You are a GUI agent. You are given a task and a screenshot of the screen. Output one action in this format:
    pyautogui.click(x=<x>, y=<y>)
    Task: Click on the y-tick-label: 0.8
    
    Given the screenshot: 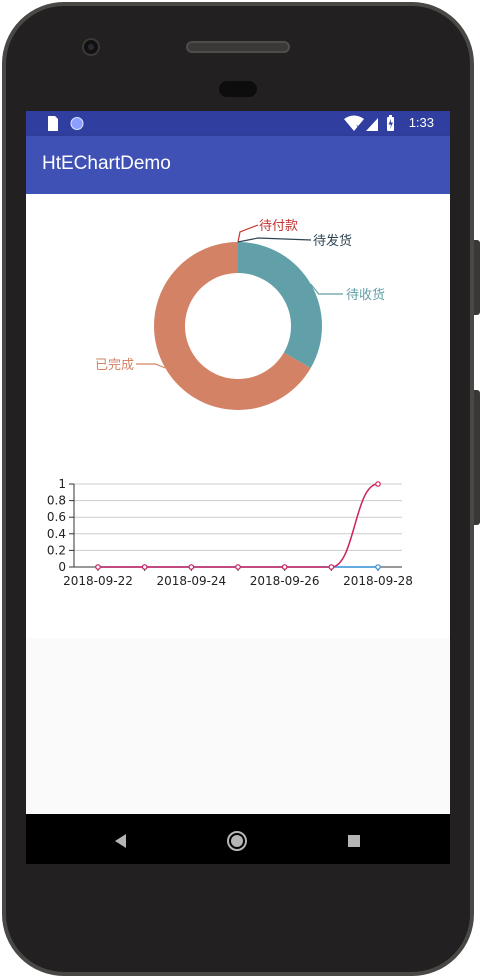 What is the action you would take?
    pyautogui.click(x=56, y=501)
    